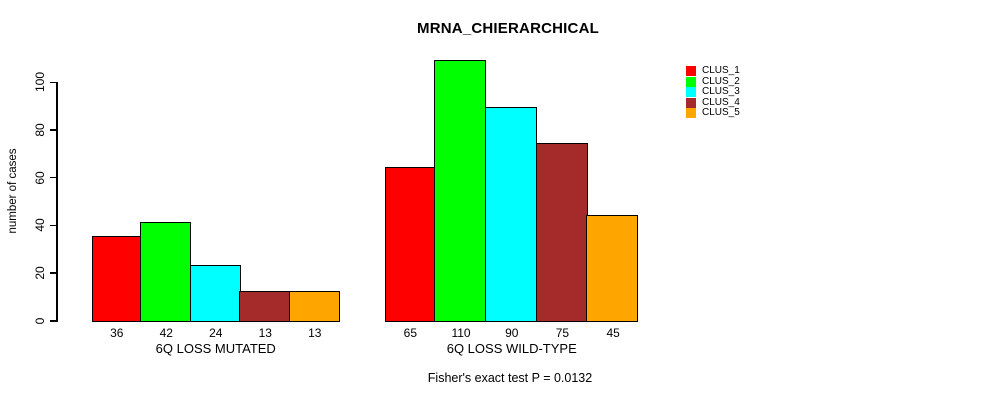 The height and width of the screenshot is (400, 990). I want to click on fisher-test-annotation: Fisher's exact test P = 0.0132, so click(510, 378).